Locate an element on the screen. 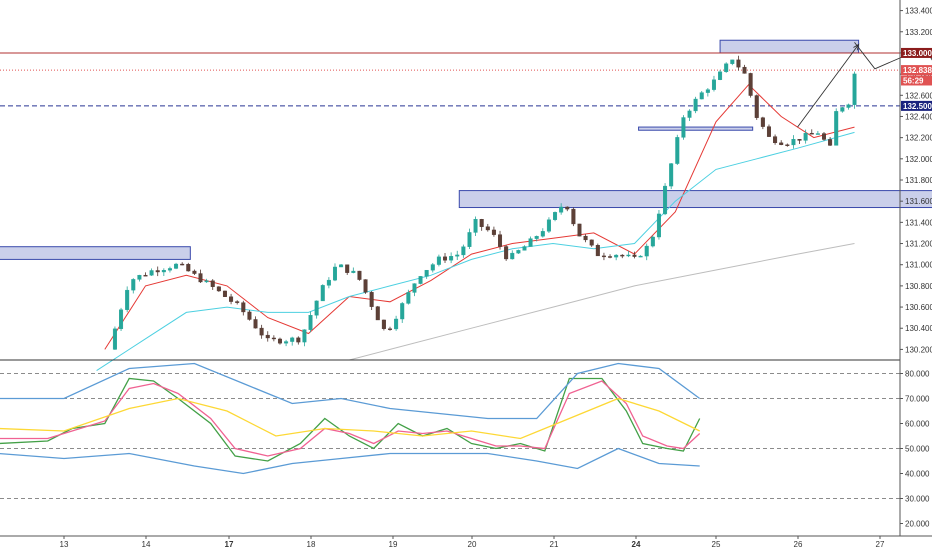 The height and width of the screenshot is (550, 932). price-tick-label-3: 130.800 is located at coordinates (918, 286).